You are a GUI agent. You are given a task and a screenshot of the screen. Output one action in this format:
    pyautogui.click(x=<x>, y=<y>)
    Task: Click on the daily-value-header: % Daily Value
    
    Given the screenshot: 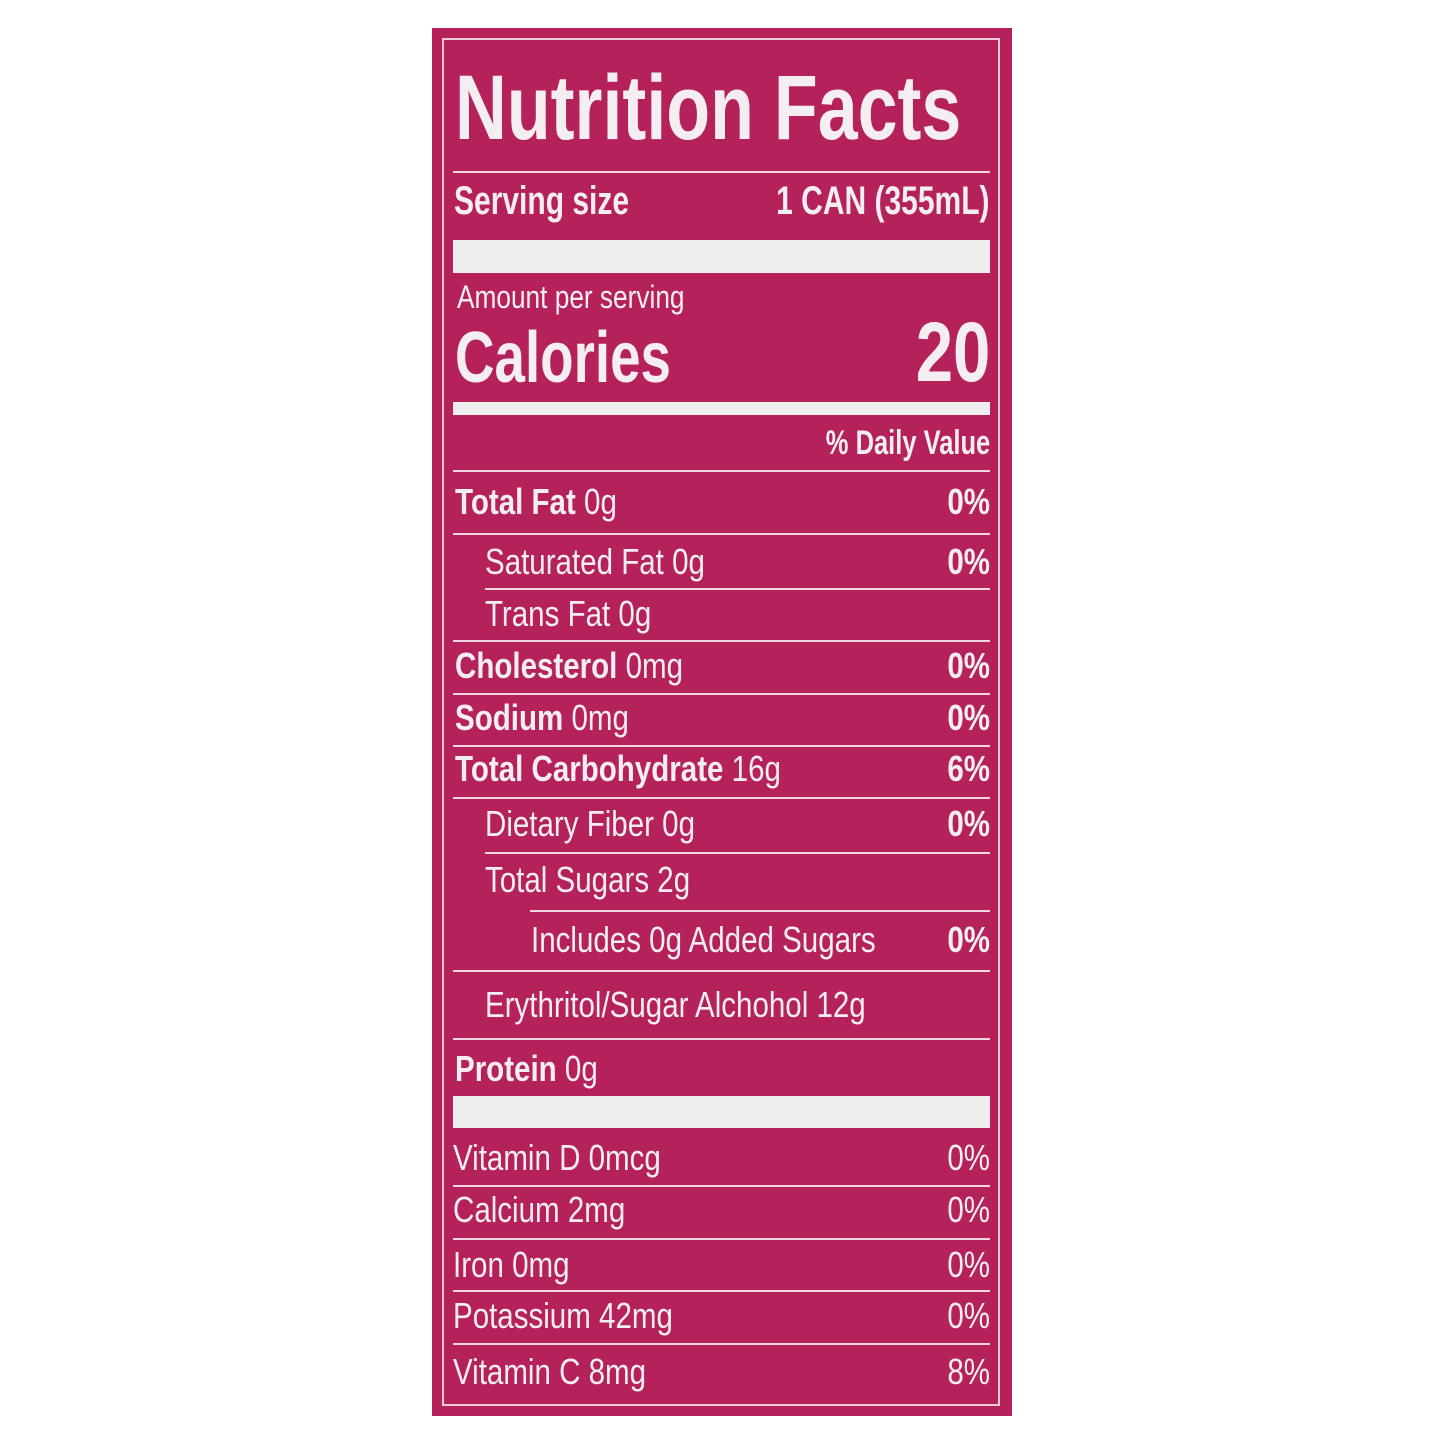 What is the action you would take?
    pyautogui.click(x=907, y=443)
    